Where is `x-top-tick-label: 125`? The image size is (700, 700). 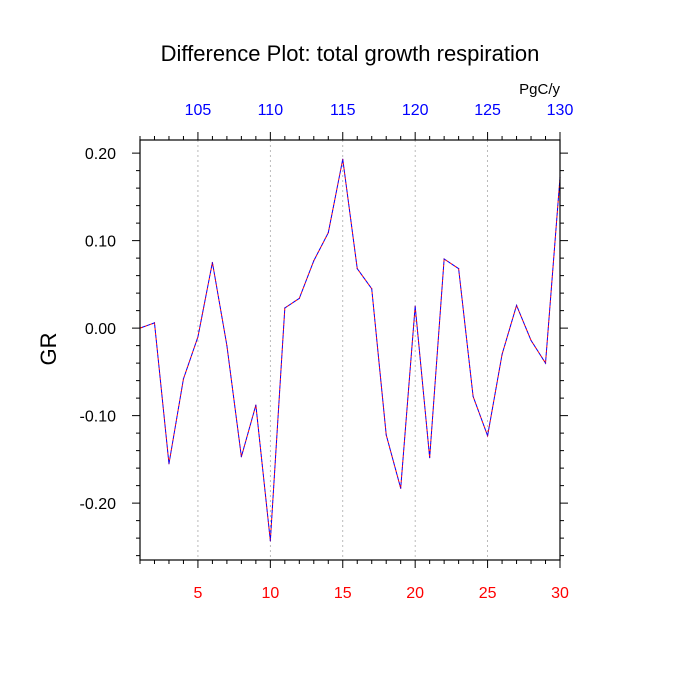 x-top-tick-label: 125 is located at coordinates (487, 110).